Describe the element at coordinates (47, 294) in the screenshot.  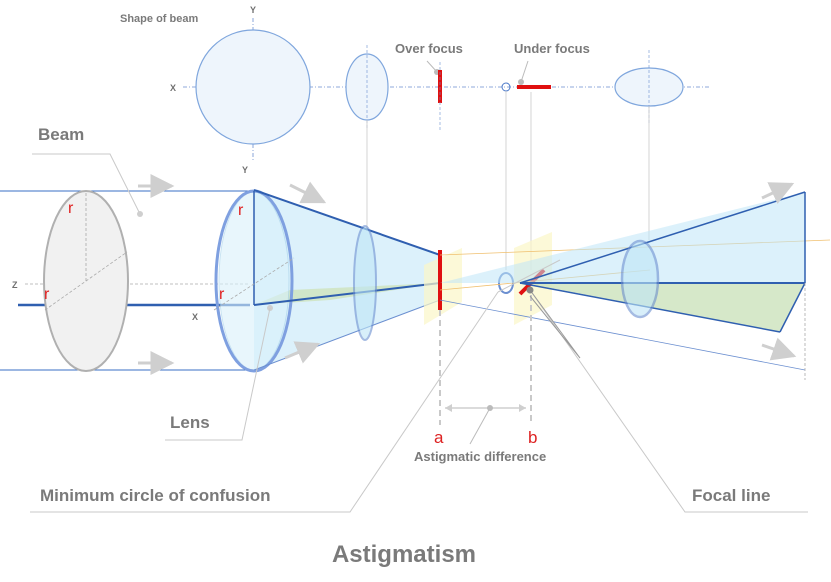
I see `radius-label-side: r` at that location.